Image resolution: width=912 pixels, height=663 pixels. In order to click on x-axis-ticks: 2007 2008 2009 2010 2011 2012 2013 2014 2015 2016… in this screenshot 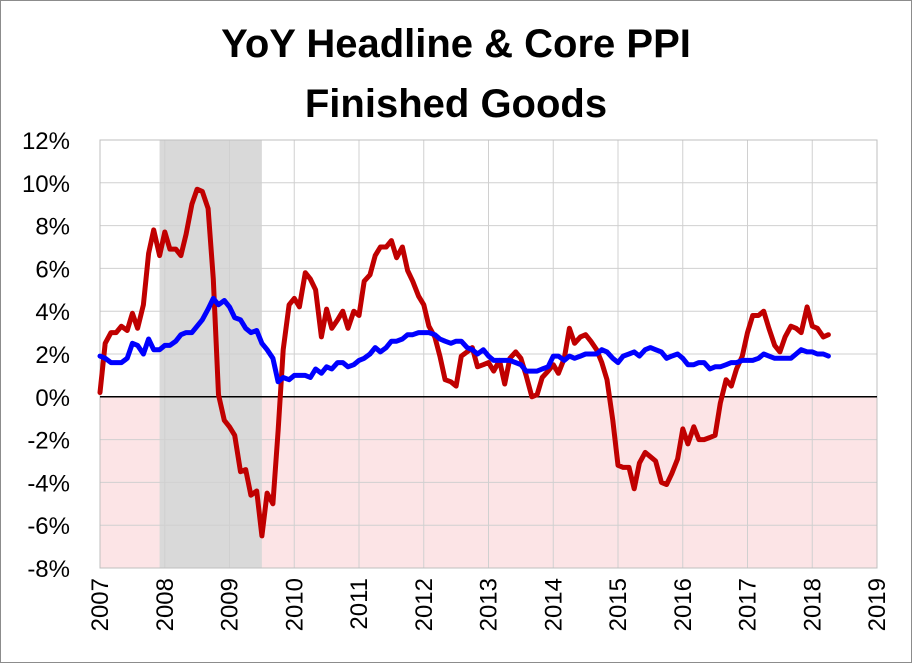, I will do `click(489, 604)`.